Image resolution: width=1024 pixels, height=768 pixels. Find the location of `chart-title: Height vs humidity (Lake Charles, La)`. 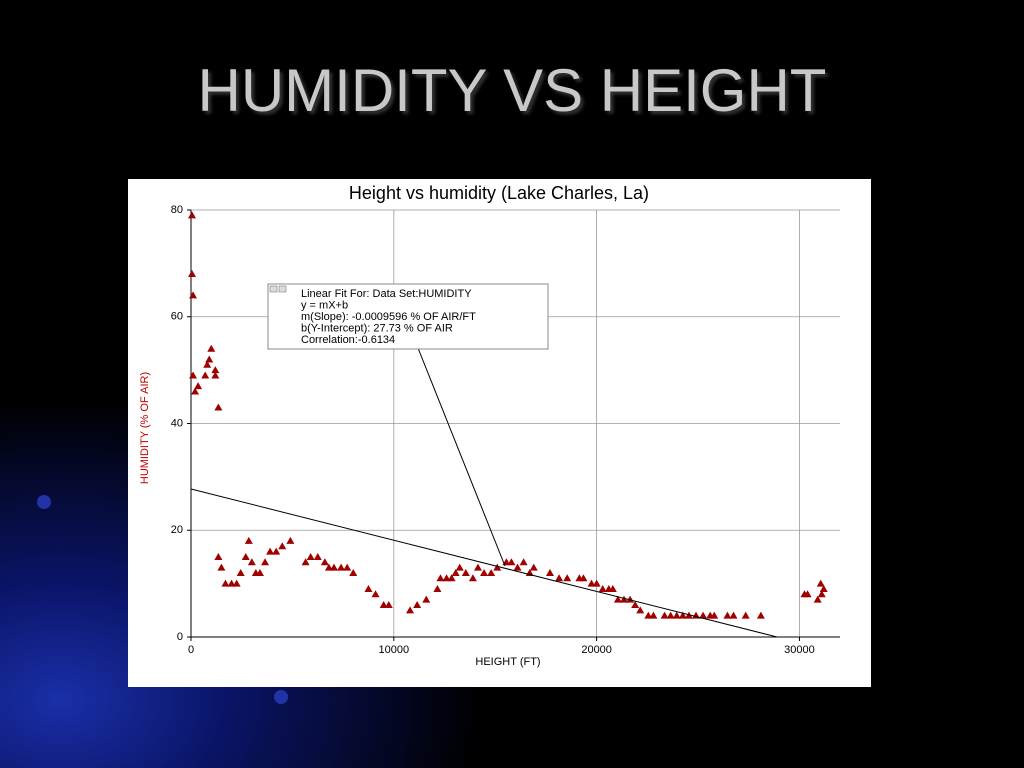

chart-title: Height vs humidity (Lake Charles, La) is located at coordinates (499, 193).